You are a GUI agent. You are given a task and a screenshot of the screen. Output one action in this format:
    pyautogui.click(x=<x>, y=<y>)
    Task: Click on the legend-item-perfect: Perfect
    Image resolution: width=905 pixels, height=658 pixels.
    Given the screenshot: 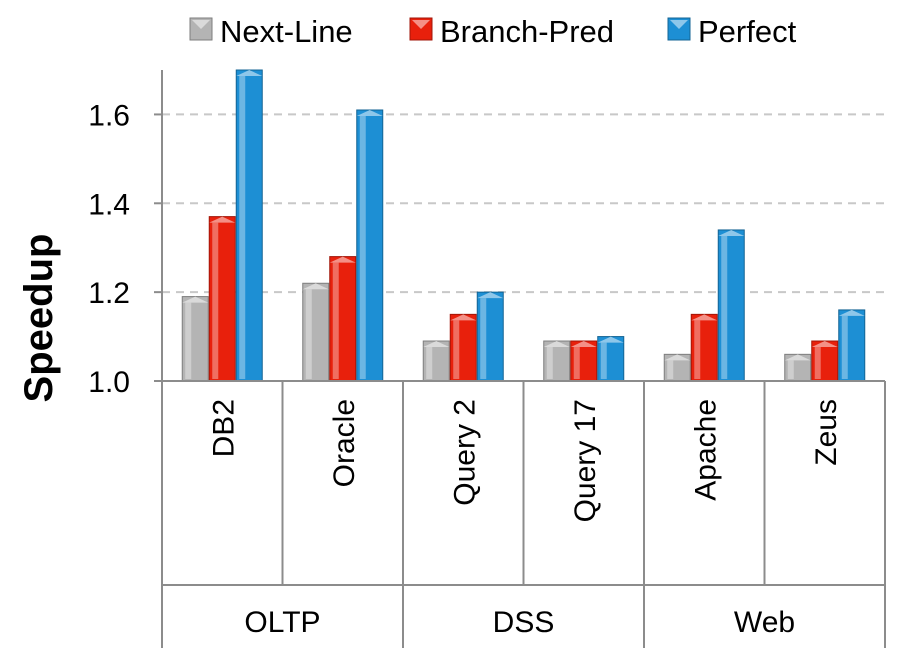 What is the action you would take?
    pyautogui.click(x=732, y=31)
    